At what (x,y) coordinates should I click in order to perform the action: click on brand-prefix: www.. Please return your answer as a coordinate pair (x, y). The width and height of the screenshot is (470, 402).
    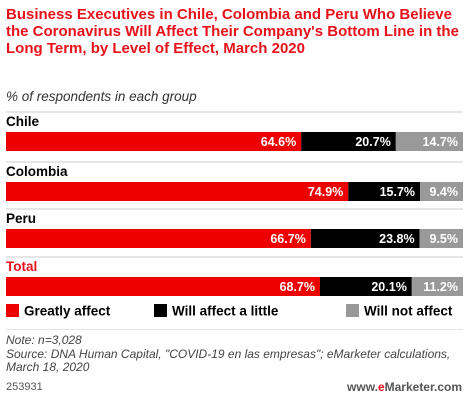
    Looking at the image, I should click on (362, 387).